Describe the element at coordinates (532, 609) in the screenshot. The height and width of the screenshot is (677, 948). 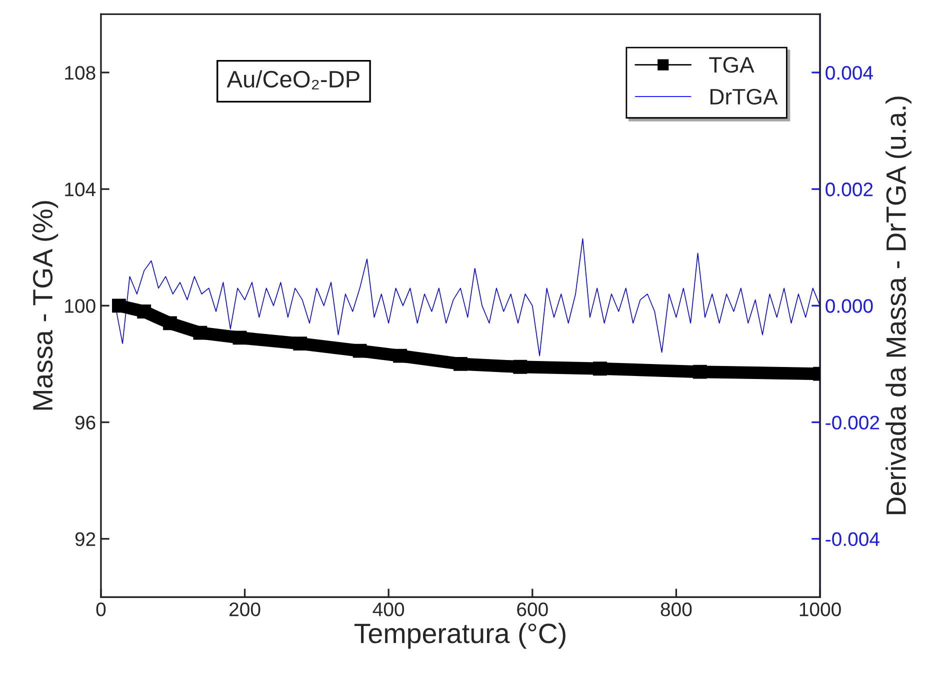
I see `x-tick-label: 600` at that location.